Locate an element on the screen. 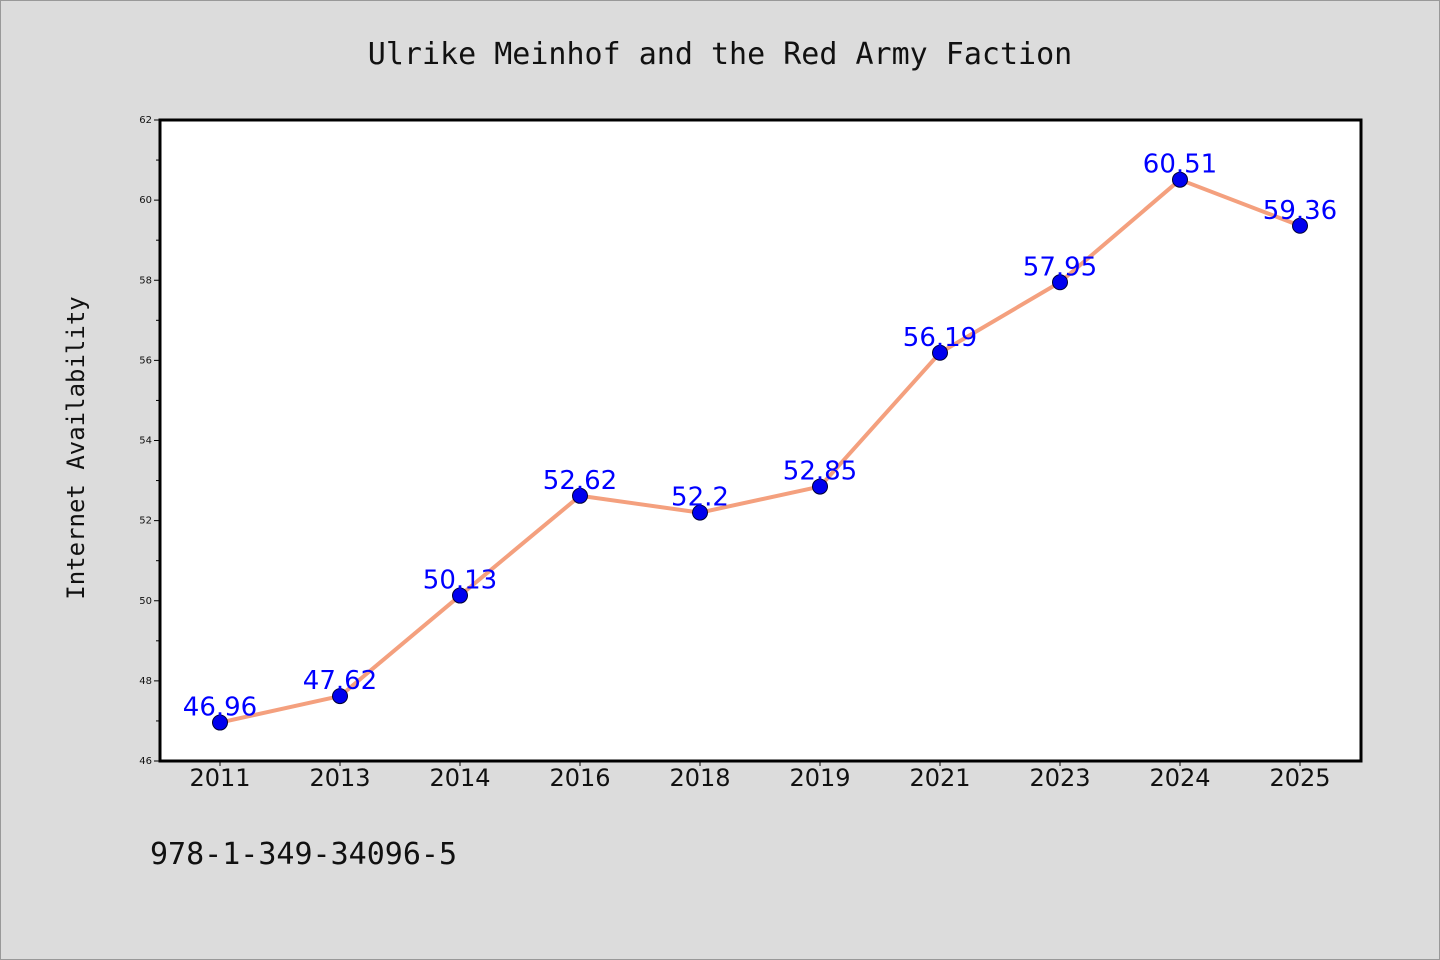 The height and width of the screenshot is (960, 1440). y-tick-label: 46 is located at coordinates (145, 761).